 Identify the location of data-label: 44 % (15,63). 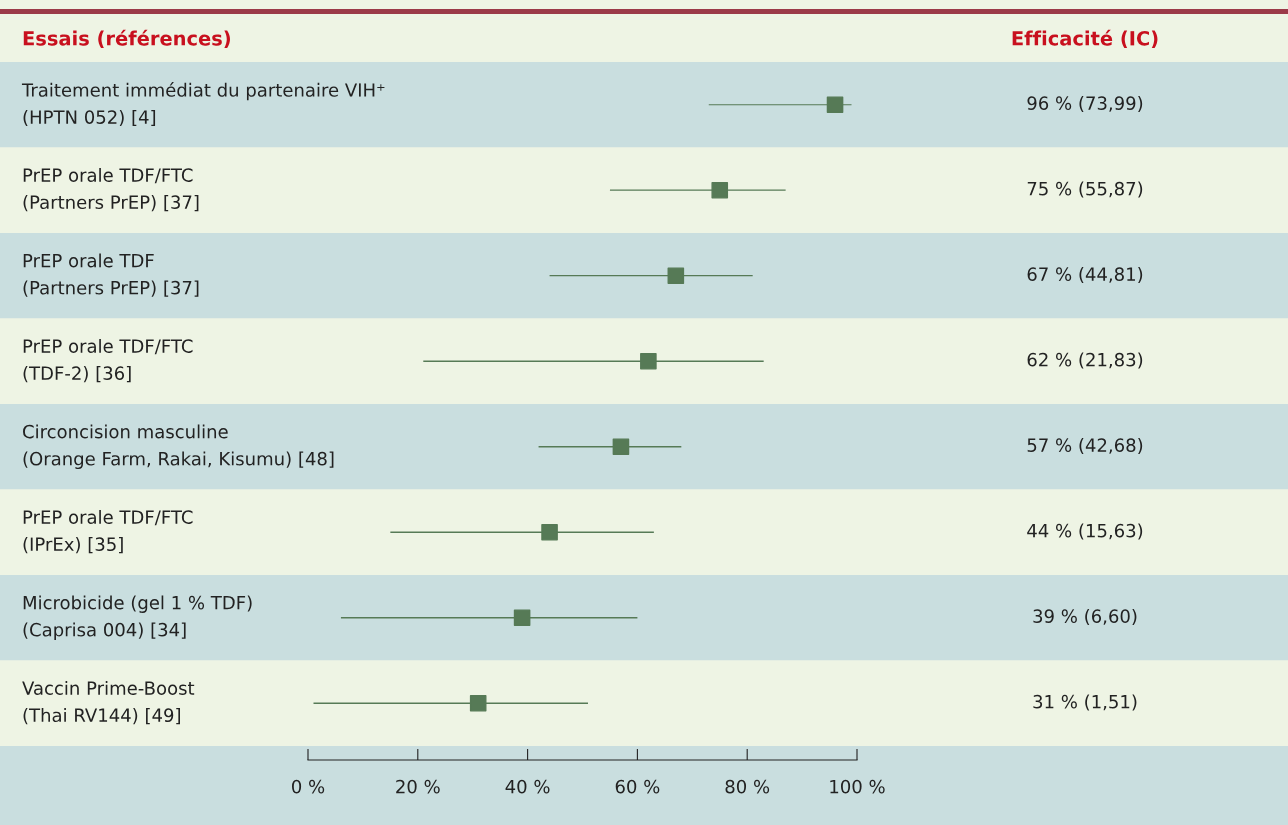
(1085, 531).